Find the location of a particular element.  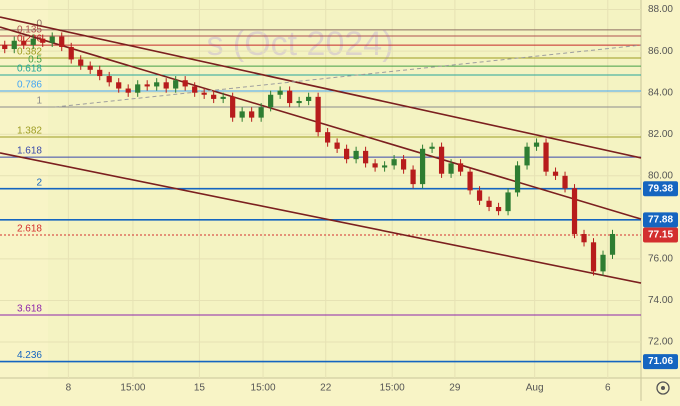

trend-line is located at coordinates (348, 76).